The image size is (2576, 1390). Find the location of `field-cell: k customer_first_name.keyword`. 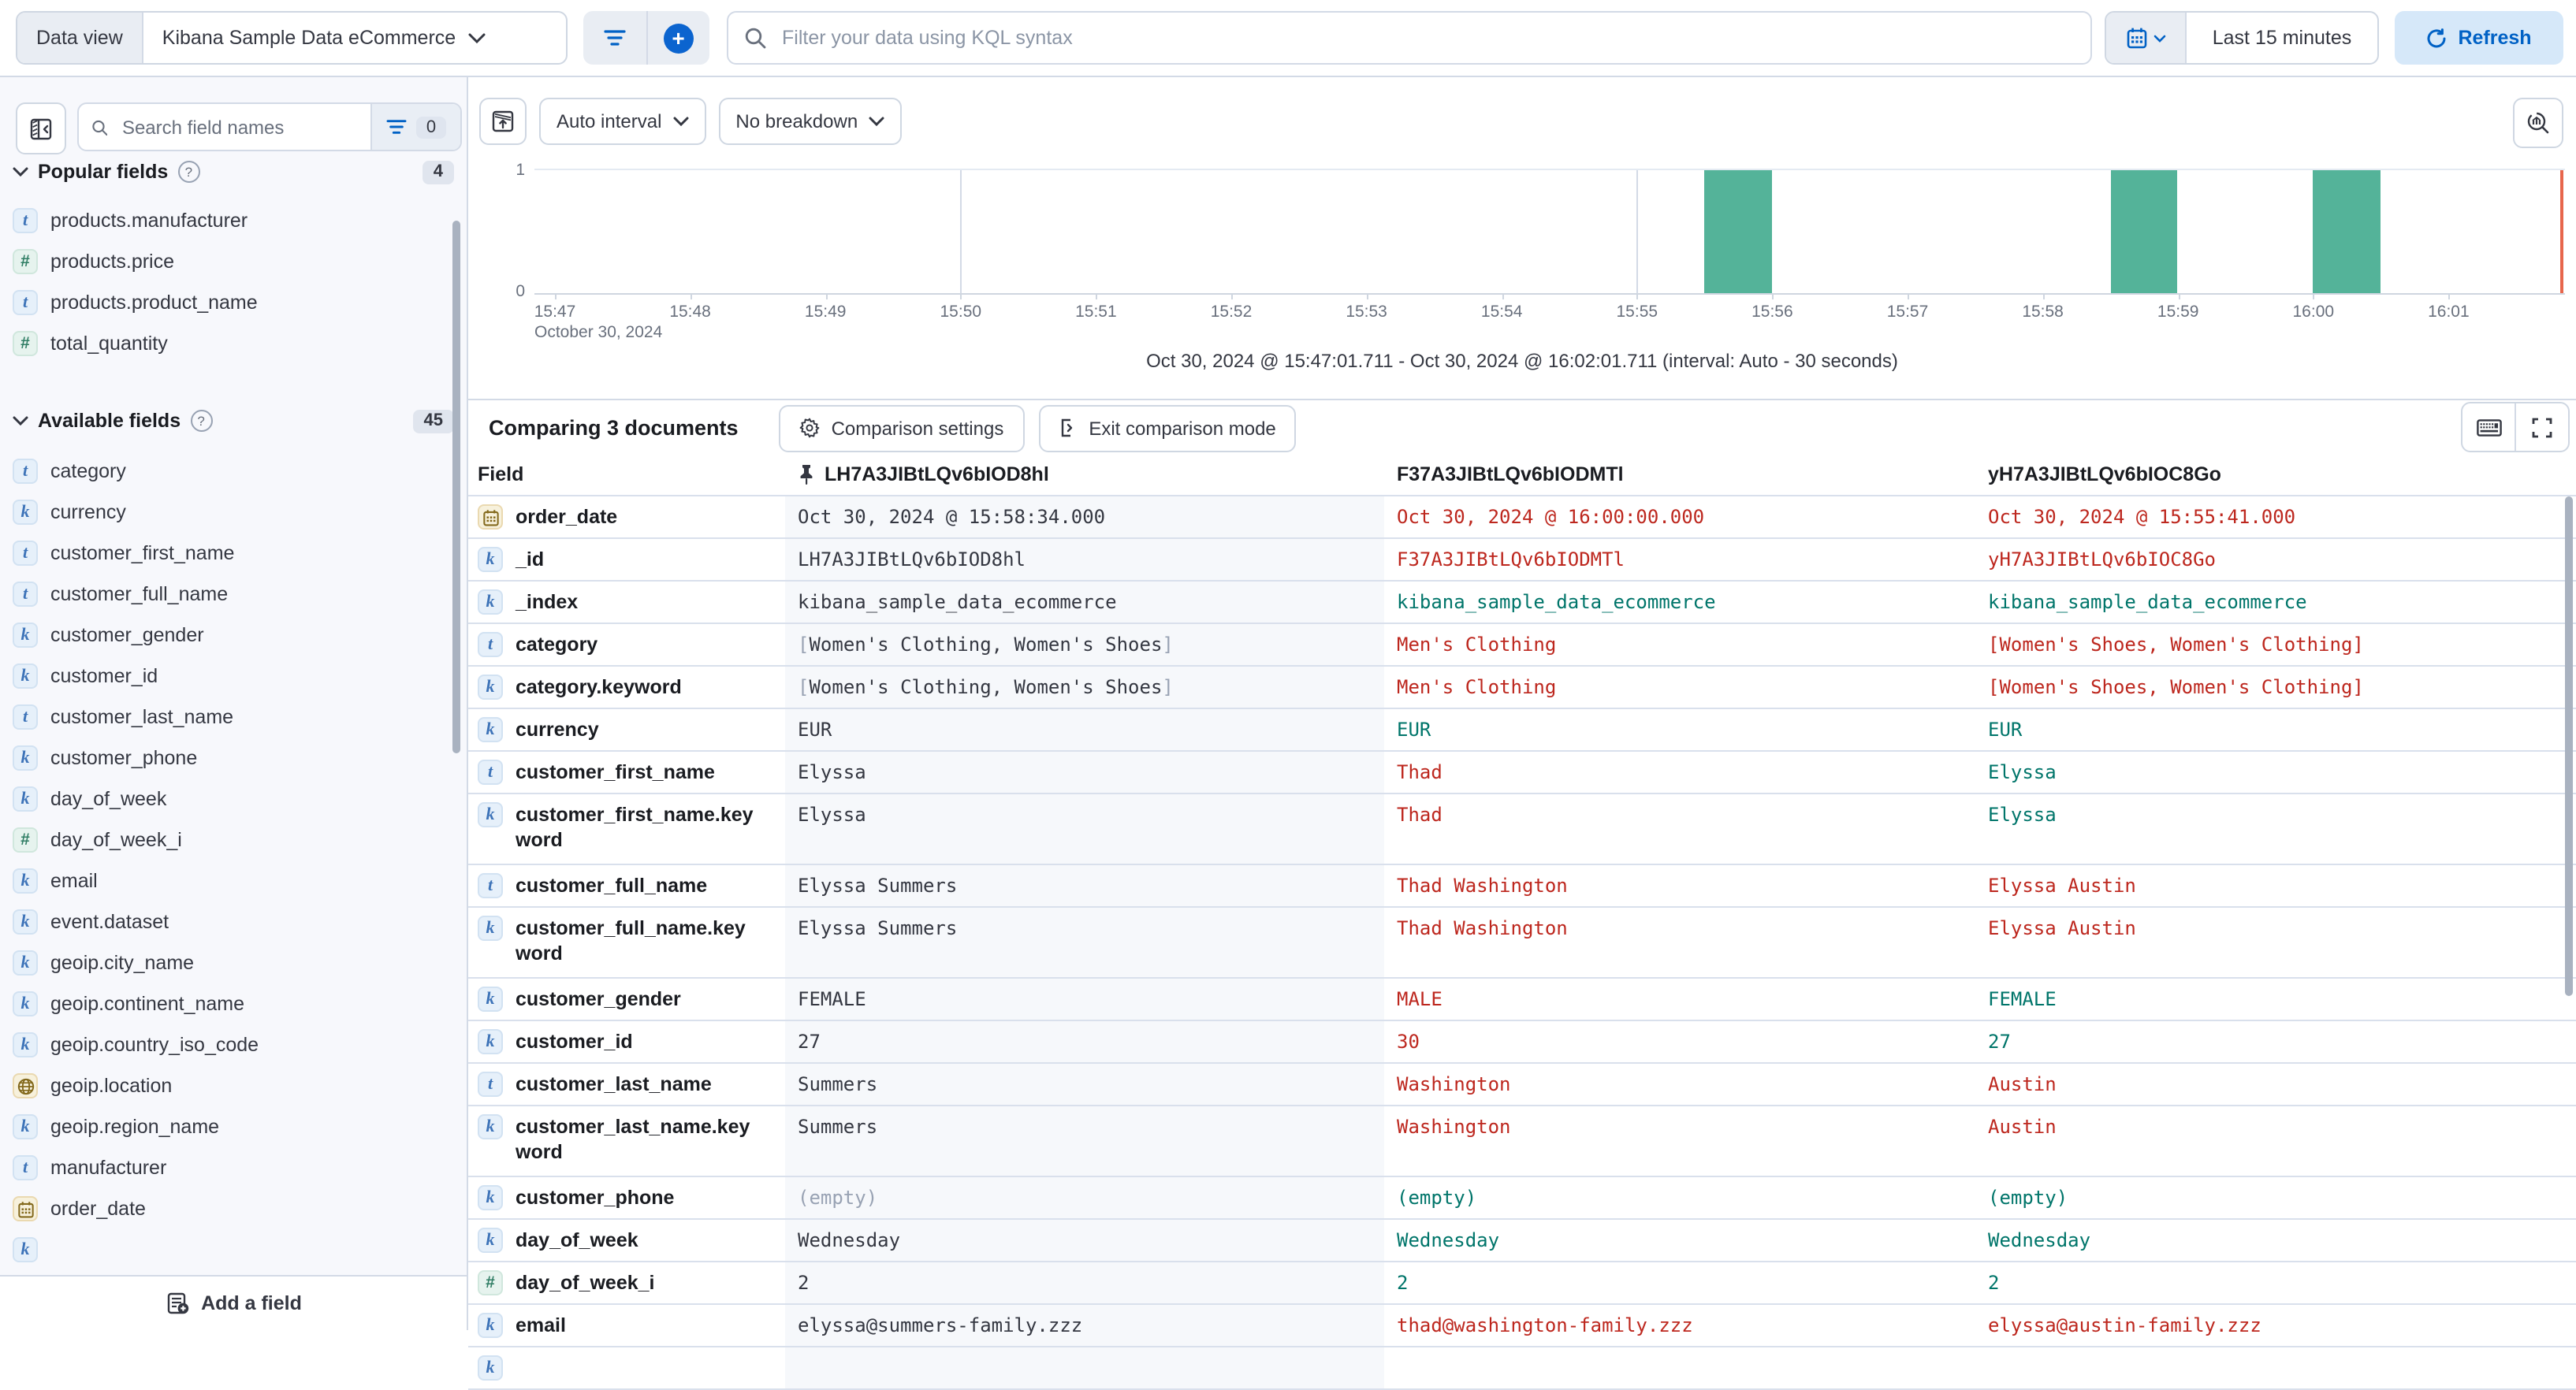

field-cell: k customer_first_name.keyword is located at coordinates (626, 823).